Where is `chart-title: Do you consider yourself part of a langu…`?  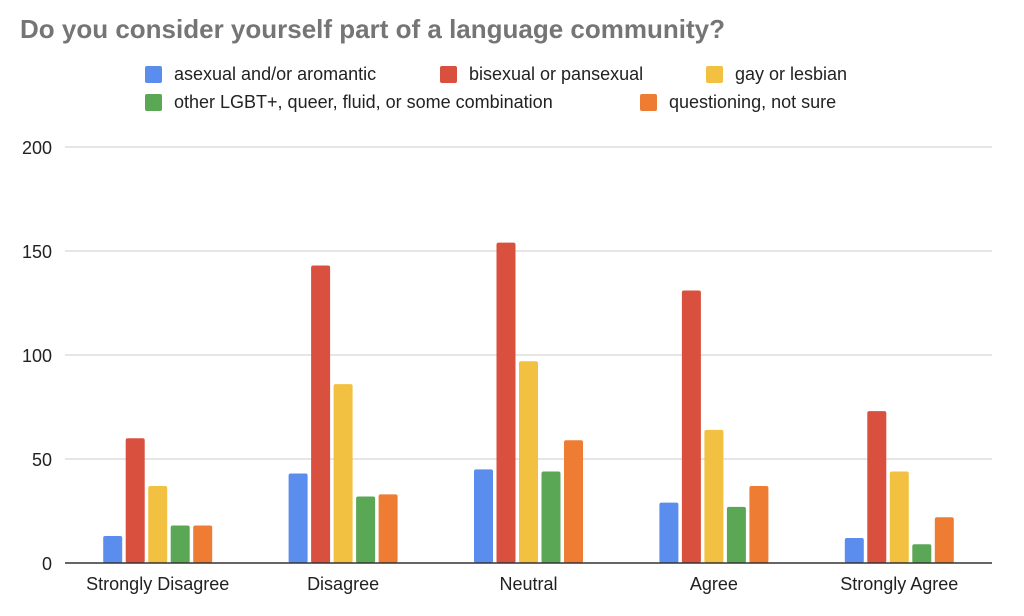
chart-title: Do you consider yourself part of a langu… is located at coordinates (372, 29).